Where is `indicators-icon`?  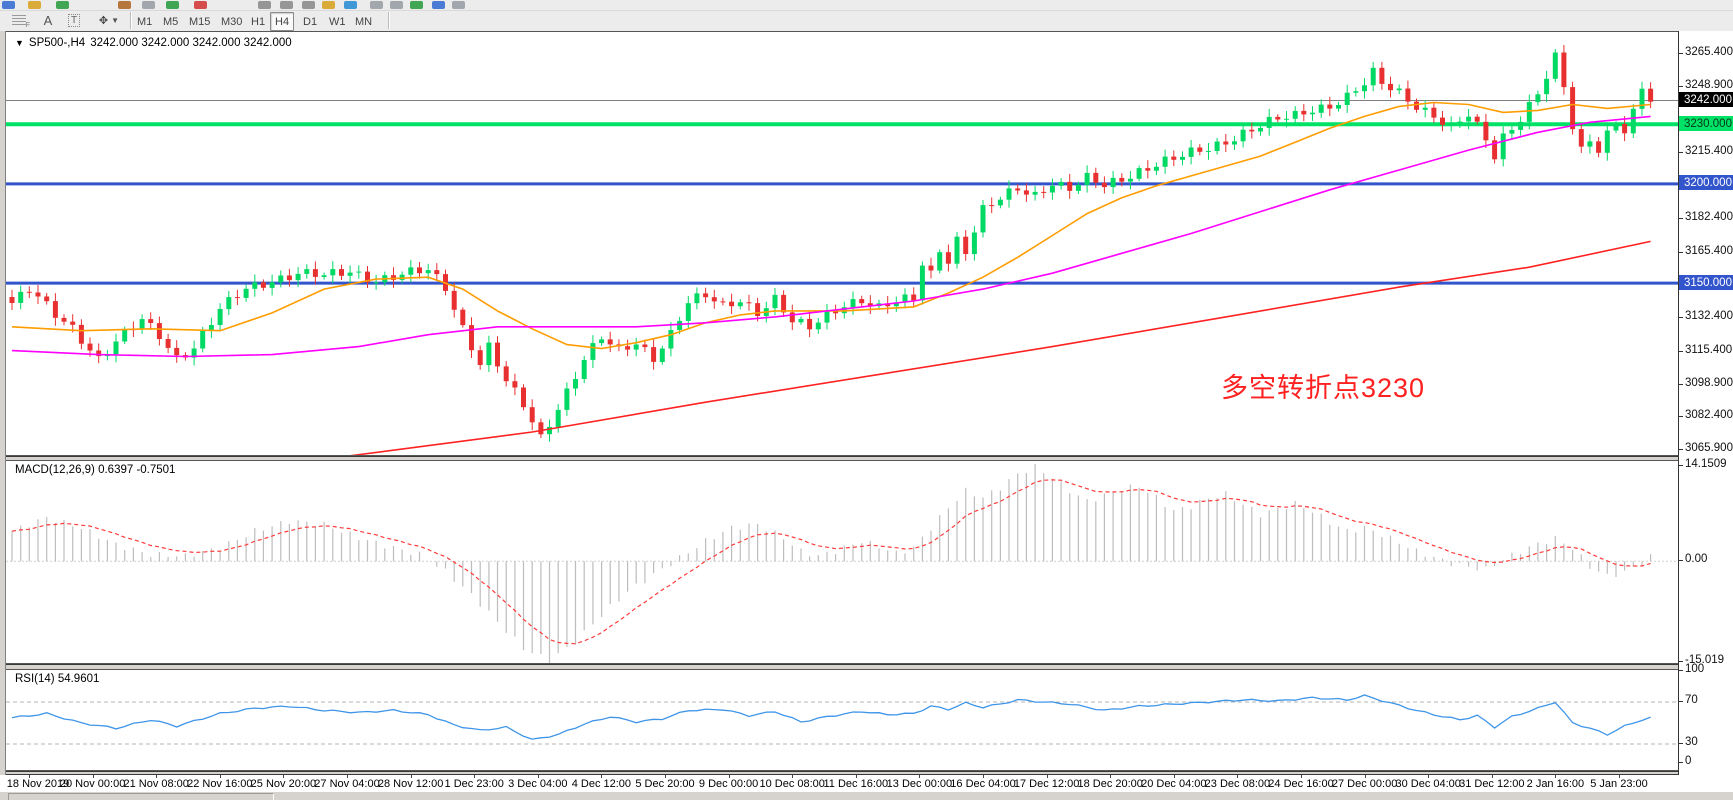 indicators-icon is located at coordinates (350, 5).